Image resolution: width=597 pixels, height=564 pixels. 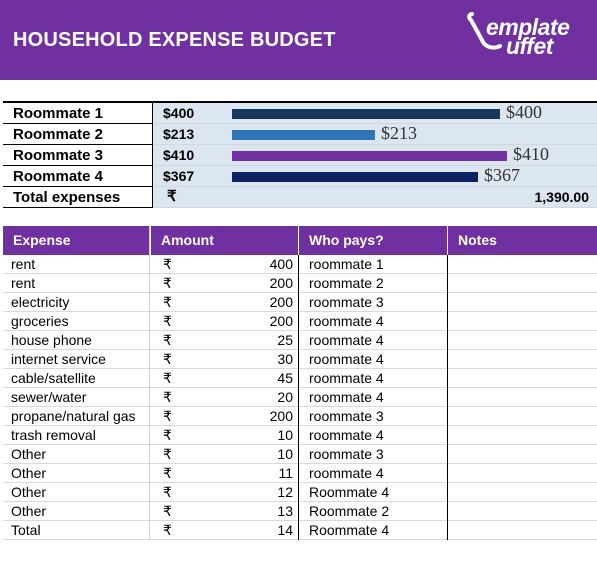 What do you see at coordinates (300, 283) in the screenshot?
I see `table-row: rent ₹200 roommate 2` at bounding box center [300, 283].